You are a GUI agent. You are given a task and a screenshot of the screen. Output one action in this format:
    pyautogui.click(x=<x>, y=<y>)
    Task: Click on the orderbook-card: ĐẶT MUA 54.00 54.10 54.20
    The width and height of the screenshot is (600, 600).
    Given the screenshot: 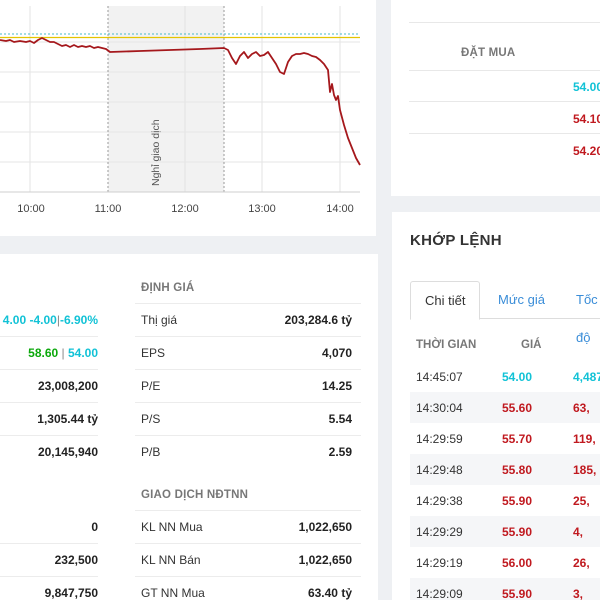 What is the action you would take?
    pyautogui.click(x=495, y=98)
    